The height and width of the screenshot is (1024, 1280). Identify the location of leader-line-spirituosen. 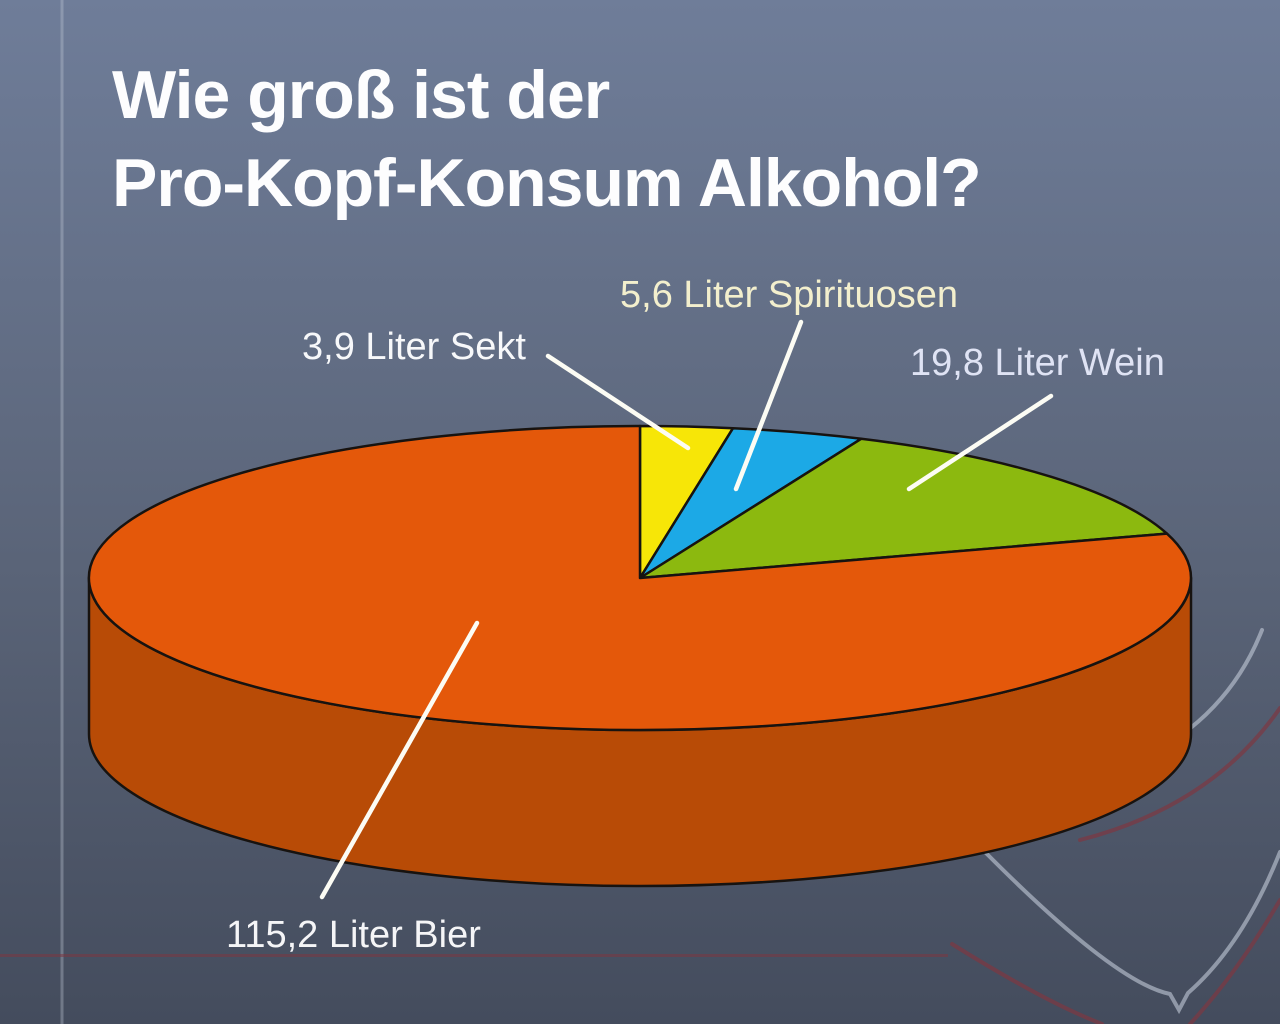
(768, 405).